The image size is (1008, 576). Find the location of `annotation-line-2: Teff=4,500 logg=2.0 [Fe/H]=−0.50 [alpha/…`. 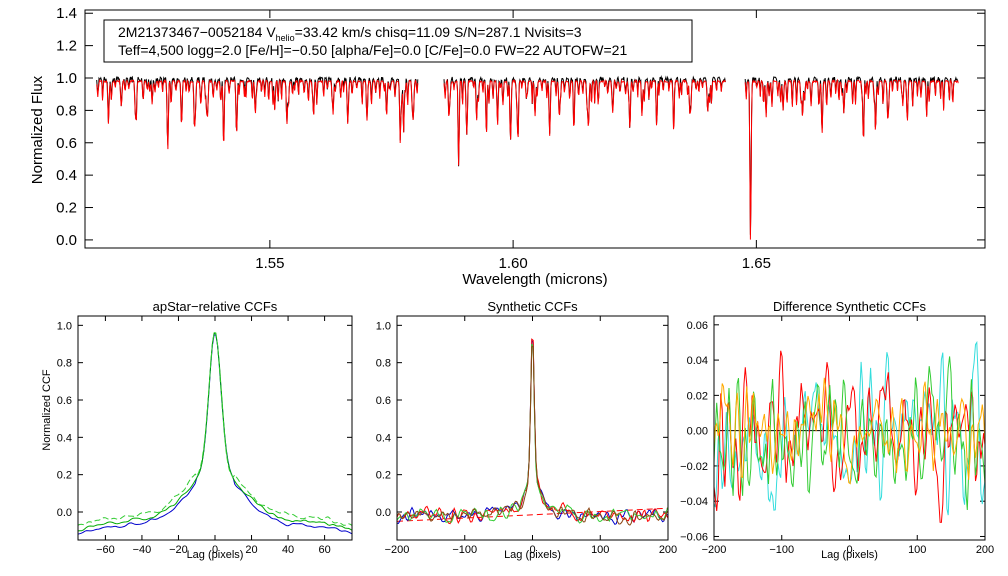

annotation-line-2: Teff=4,500 logg=2.0 [Fe/H]=−0.50 [alpha/… is located at coordinates (372, 50).